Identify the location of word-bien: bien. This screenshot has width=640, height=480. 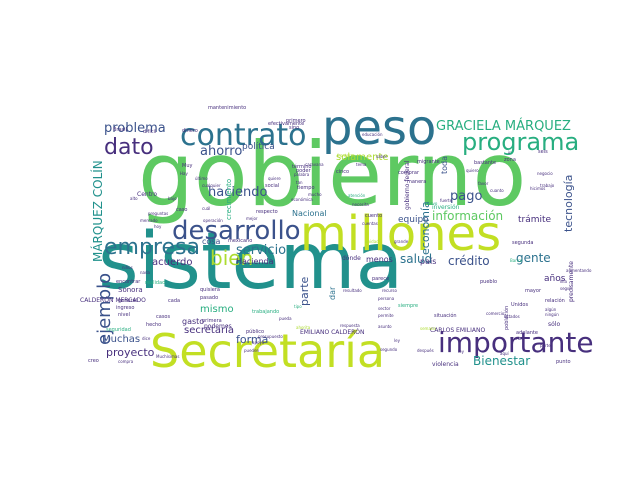
(231, 258).